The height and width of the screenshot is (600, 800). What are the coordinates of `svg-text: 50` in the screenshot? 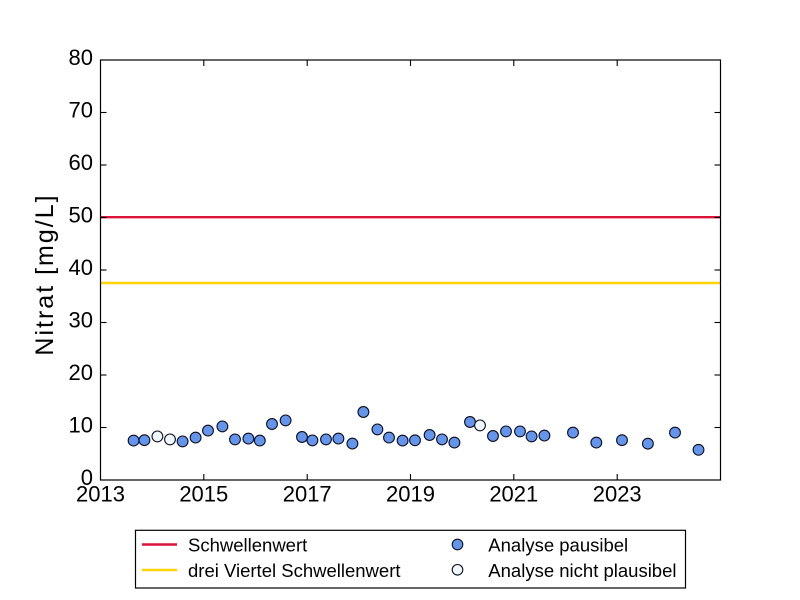 It's located at (81, 215).